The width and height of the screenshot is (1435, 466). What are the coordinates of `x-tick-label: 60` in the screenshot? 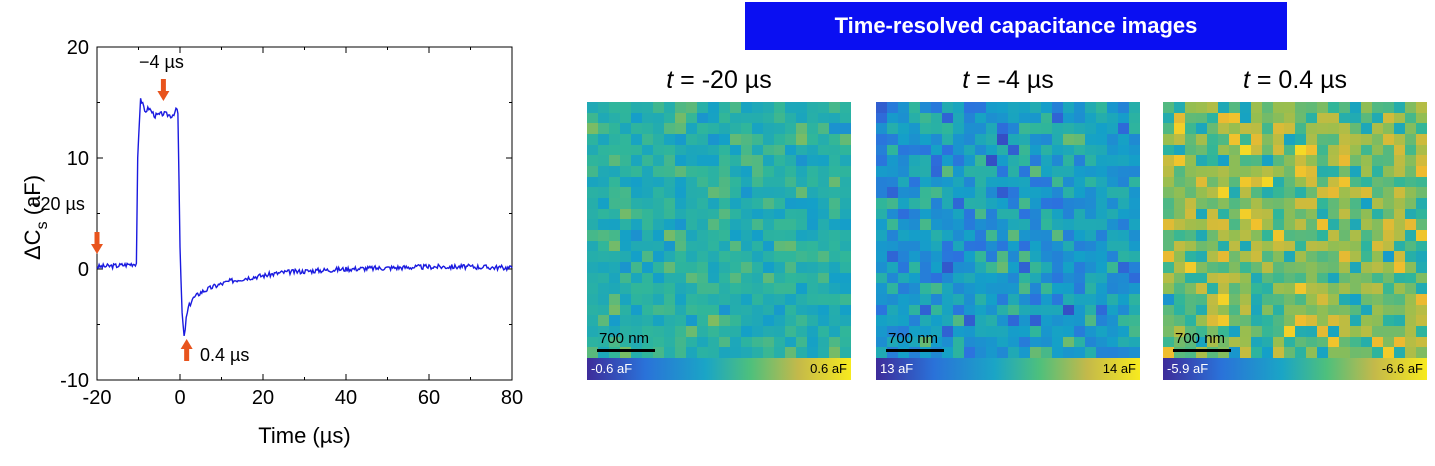 It's located at (429, 398).